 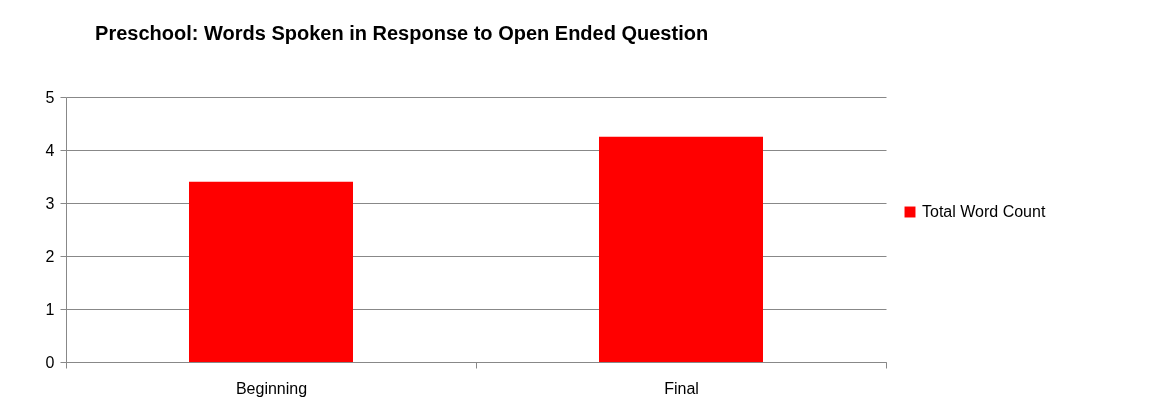 I want to click on y-tick-label: 3, so click(x=50, y=203).